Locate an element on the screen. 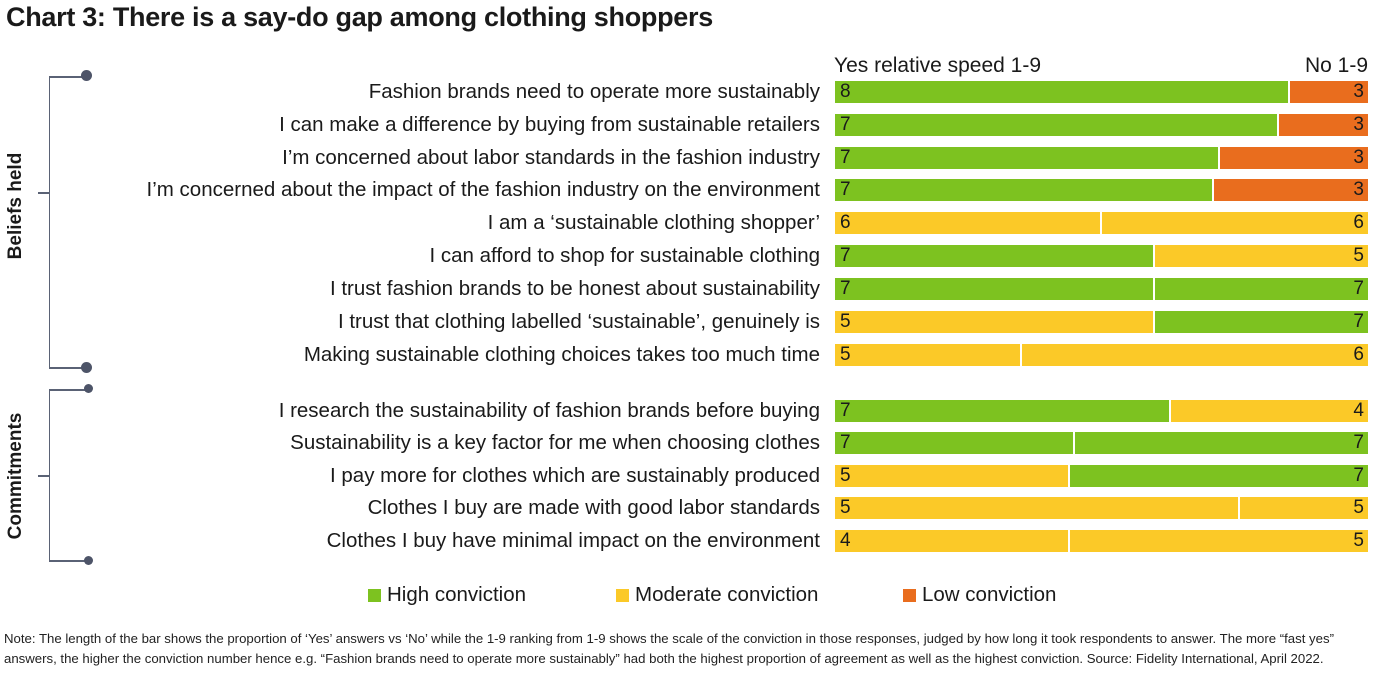  legend-label: Low conviction is located at coordinates (989, 594).